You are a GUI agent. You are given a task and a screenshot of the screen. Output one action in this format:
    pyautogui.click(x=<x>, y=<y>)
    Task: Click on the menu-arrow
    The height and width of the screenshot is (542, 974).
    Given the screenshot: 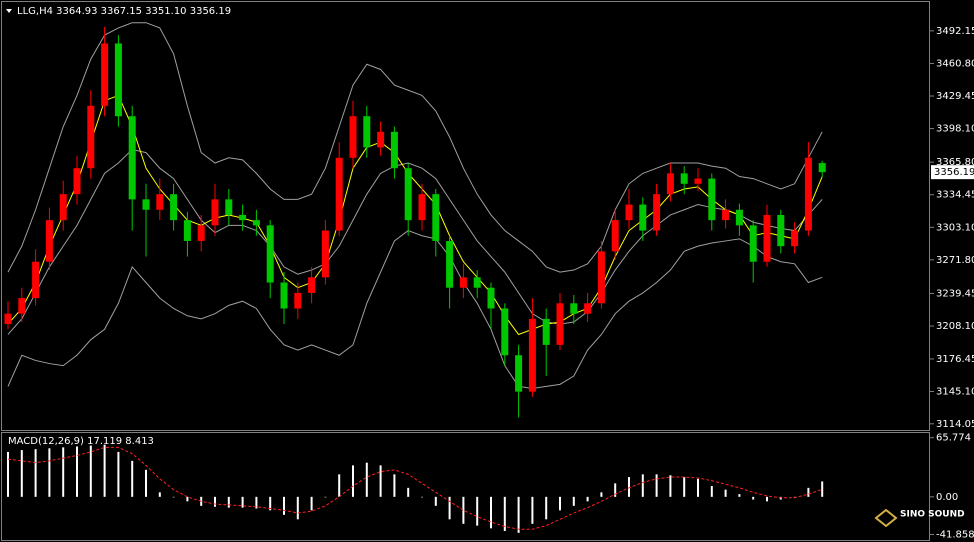 What is the action you would take?
    pyautogui.click(x=9, y=11)
    